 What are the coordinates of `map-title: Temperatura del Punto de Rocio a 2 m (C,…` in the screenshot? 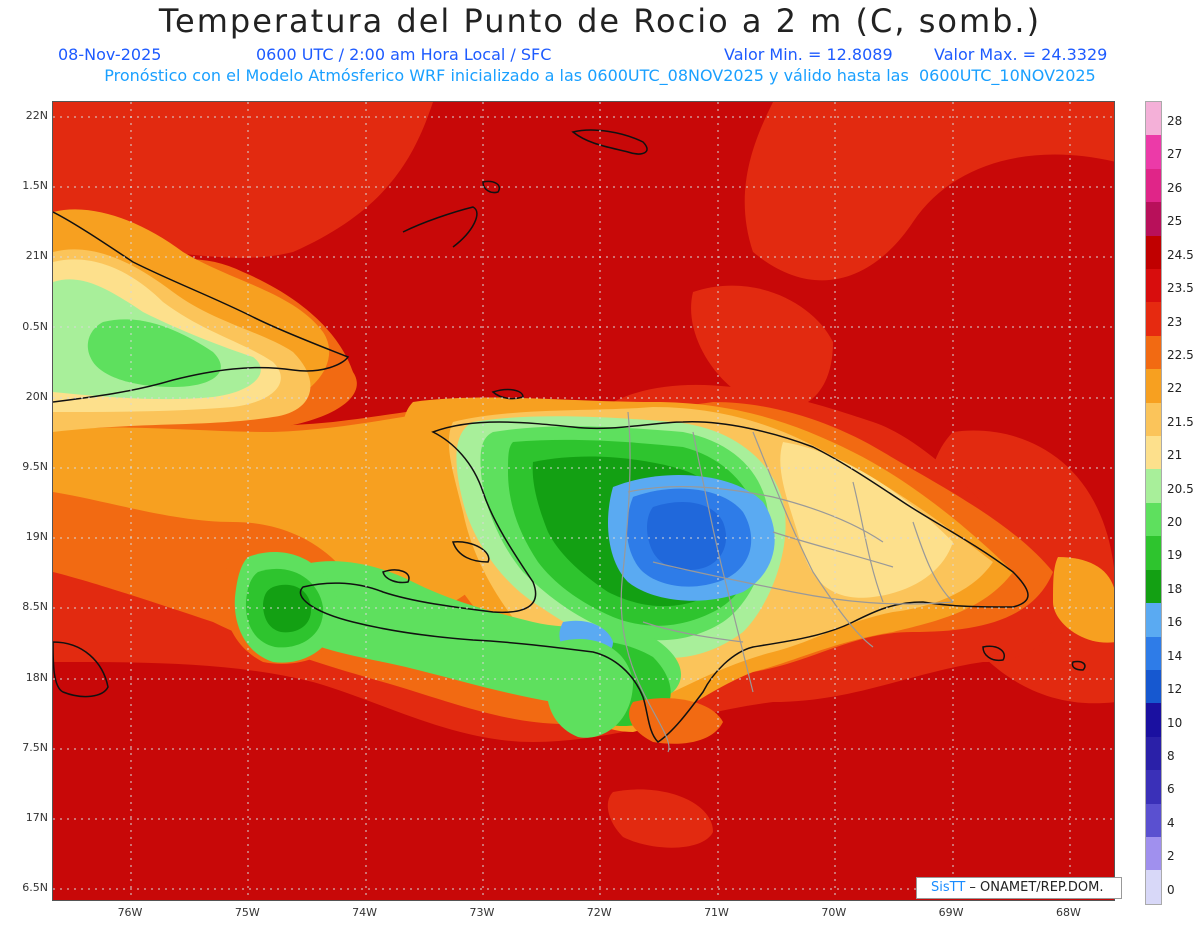 It's located at (600, 21).